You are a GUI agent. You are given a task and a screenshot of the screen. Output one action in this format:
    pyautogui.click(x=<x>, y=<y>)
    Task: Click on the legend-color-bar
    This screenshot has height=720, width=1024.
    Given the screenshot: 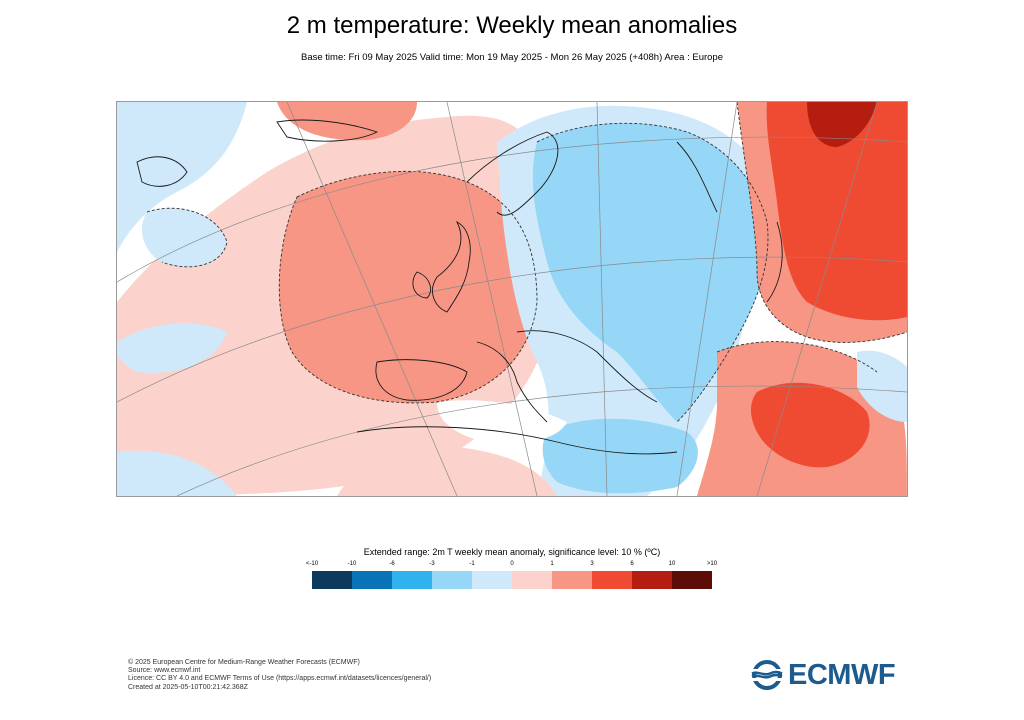 What is the action you would take?
    pyautogui.click(x=512, y=580)
    